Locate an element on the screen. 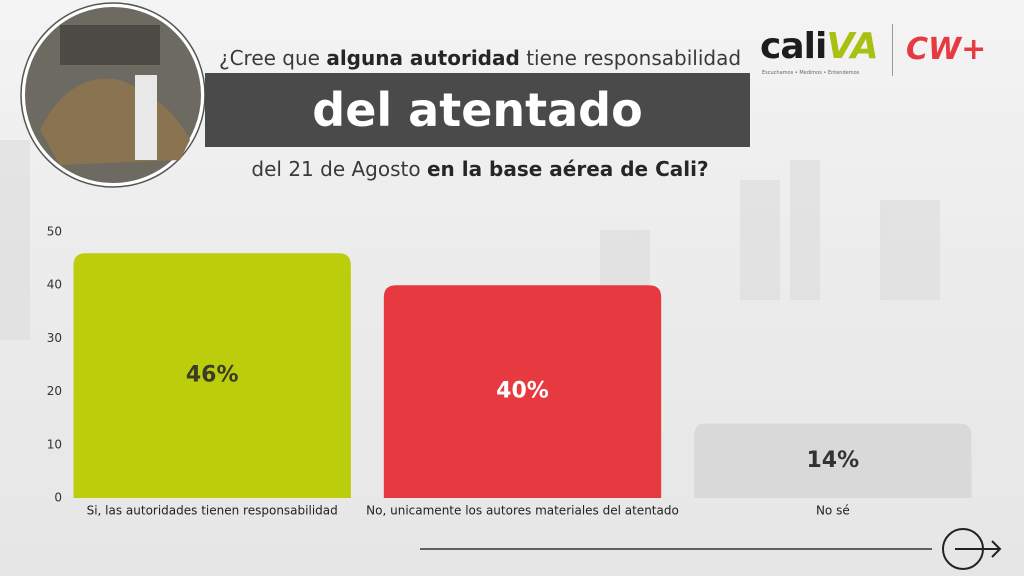  caliva-logo: caliVA is located at coordinates (819, 46).